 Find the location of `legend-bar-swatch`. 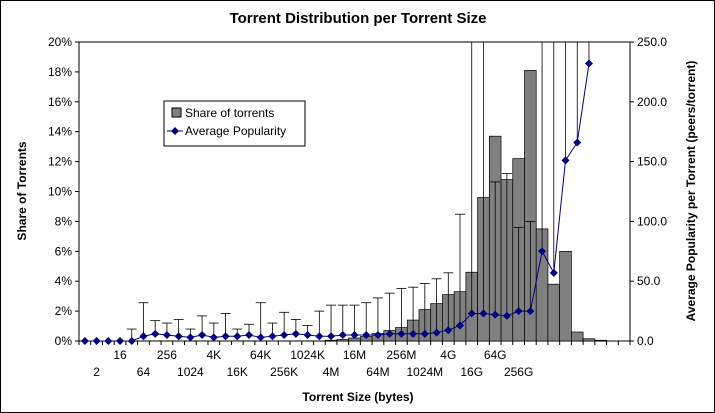

legend-bar-swatch is located at coordinates (176, 112).